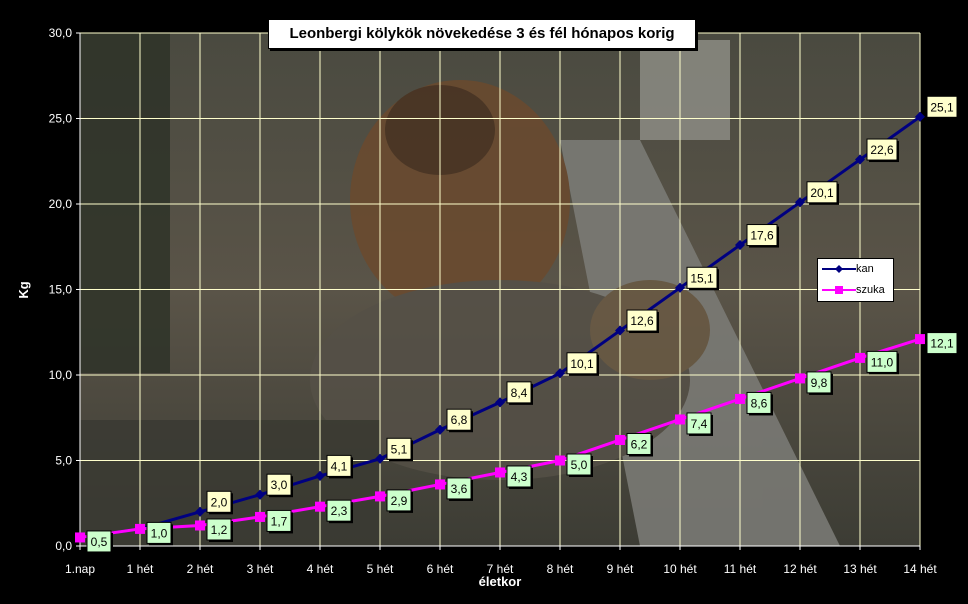 The width and height of the screenshot is (968, 604). I want to click on data-label-szuka: 9,8, so click(819, 383).